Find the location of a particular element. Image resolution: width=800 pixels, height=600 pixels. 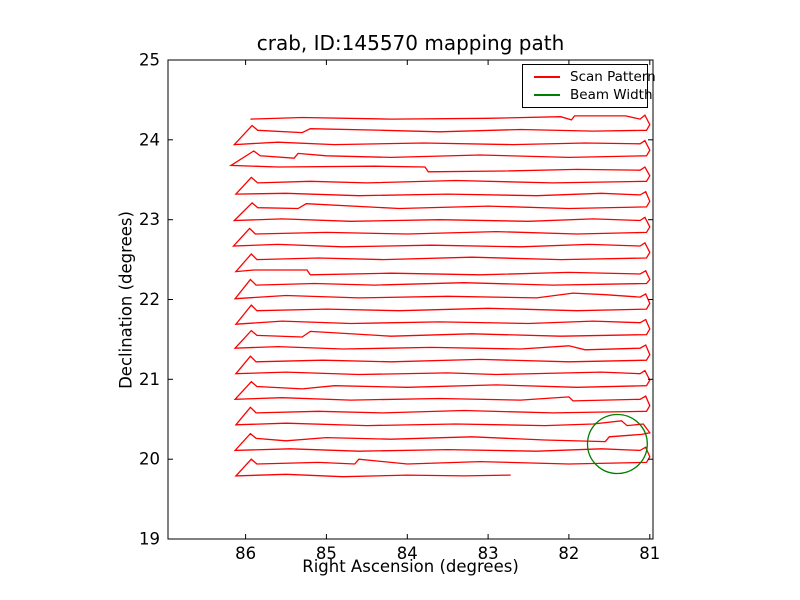

x-tick-label: 82 is located at coordinates (568, 553).